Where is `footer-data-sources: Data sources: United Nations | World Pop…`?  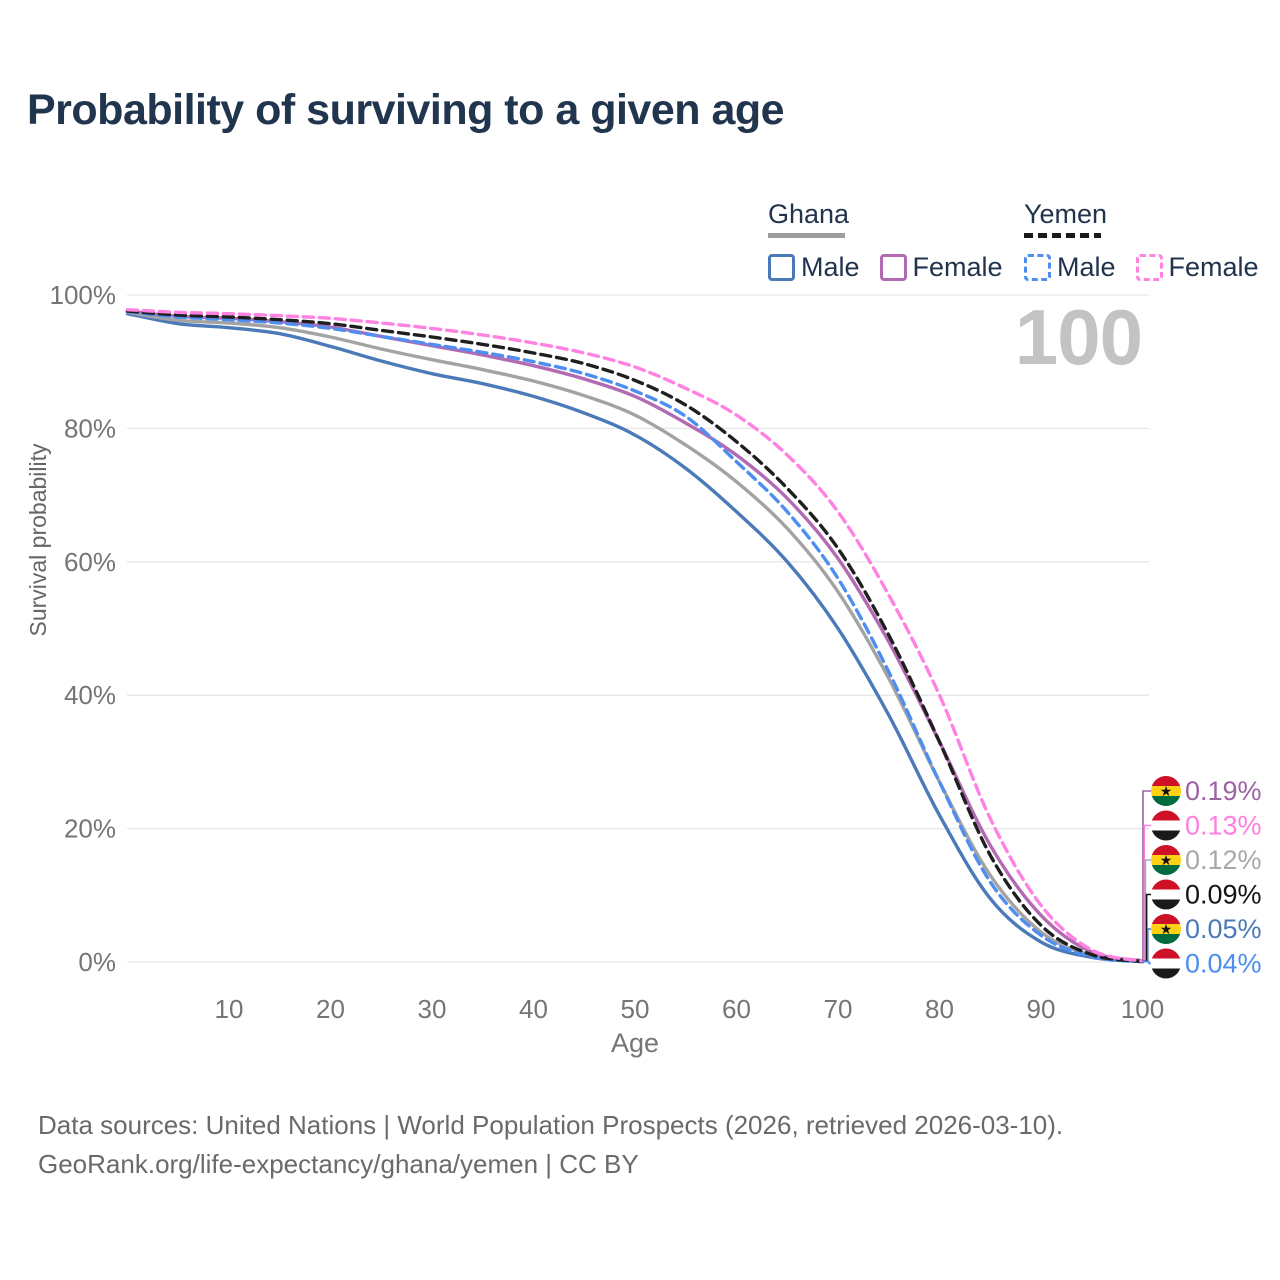
footer-data-sources: Data sources: United Nations | World Pop… is located at coordinates (551, 1125).